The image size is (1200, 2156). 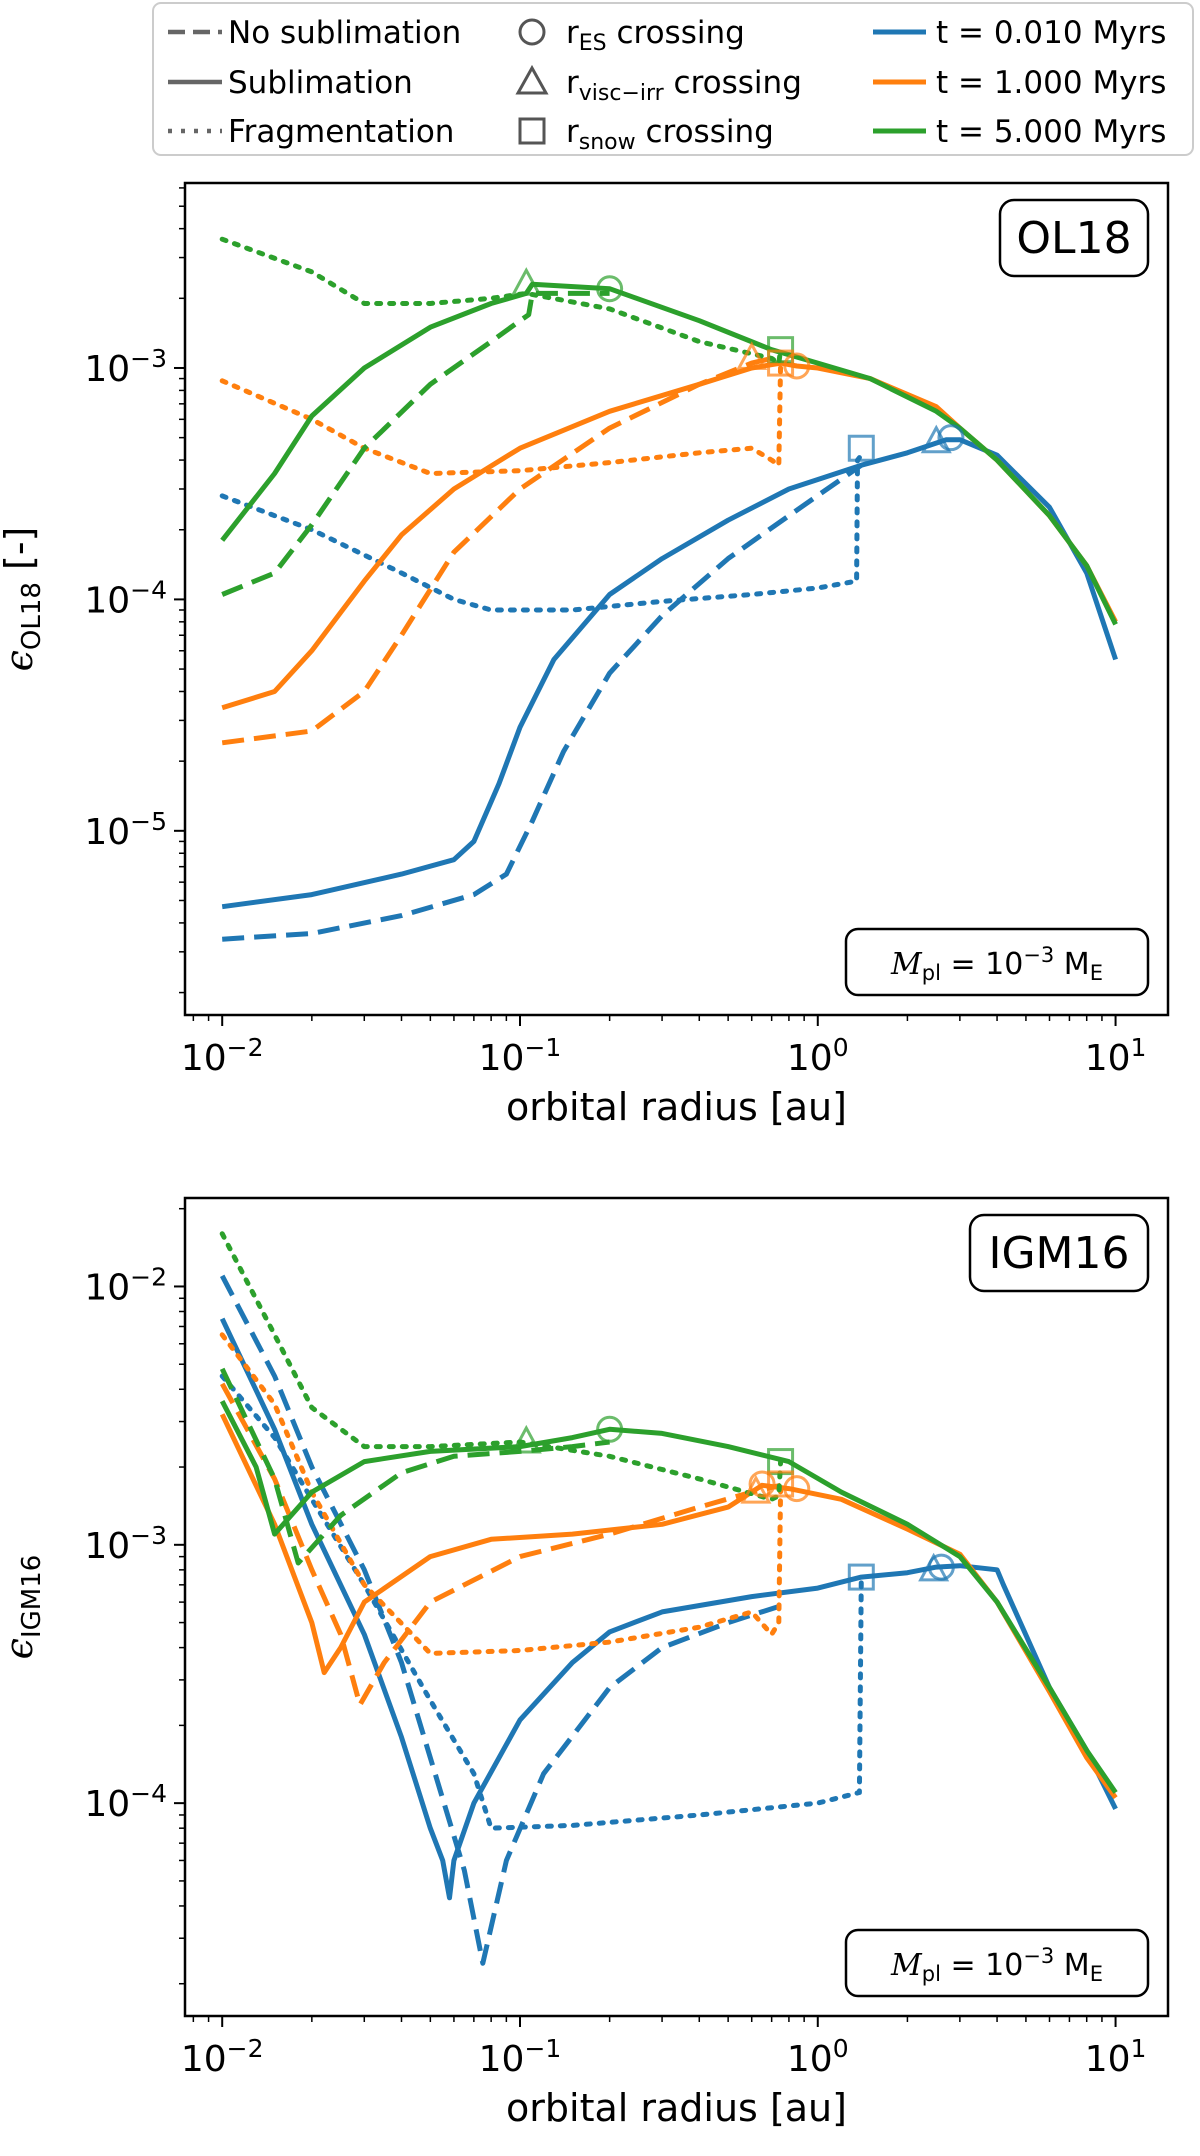 What do you see at coordinates (684, 85) in the screenshot?
I see `legend-marker-label: rvisc−irr crossing` at bounding box center [684, 85].